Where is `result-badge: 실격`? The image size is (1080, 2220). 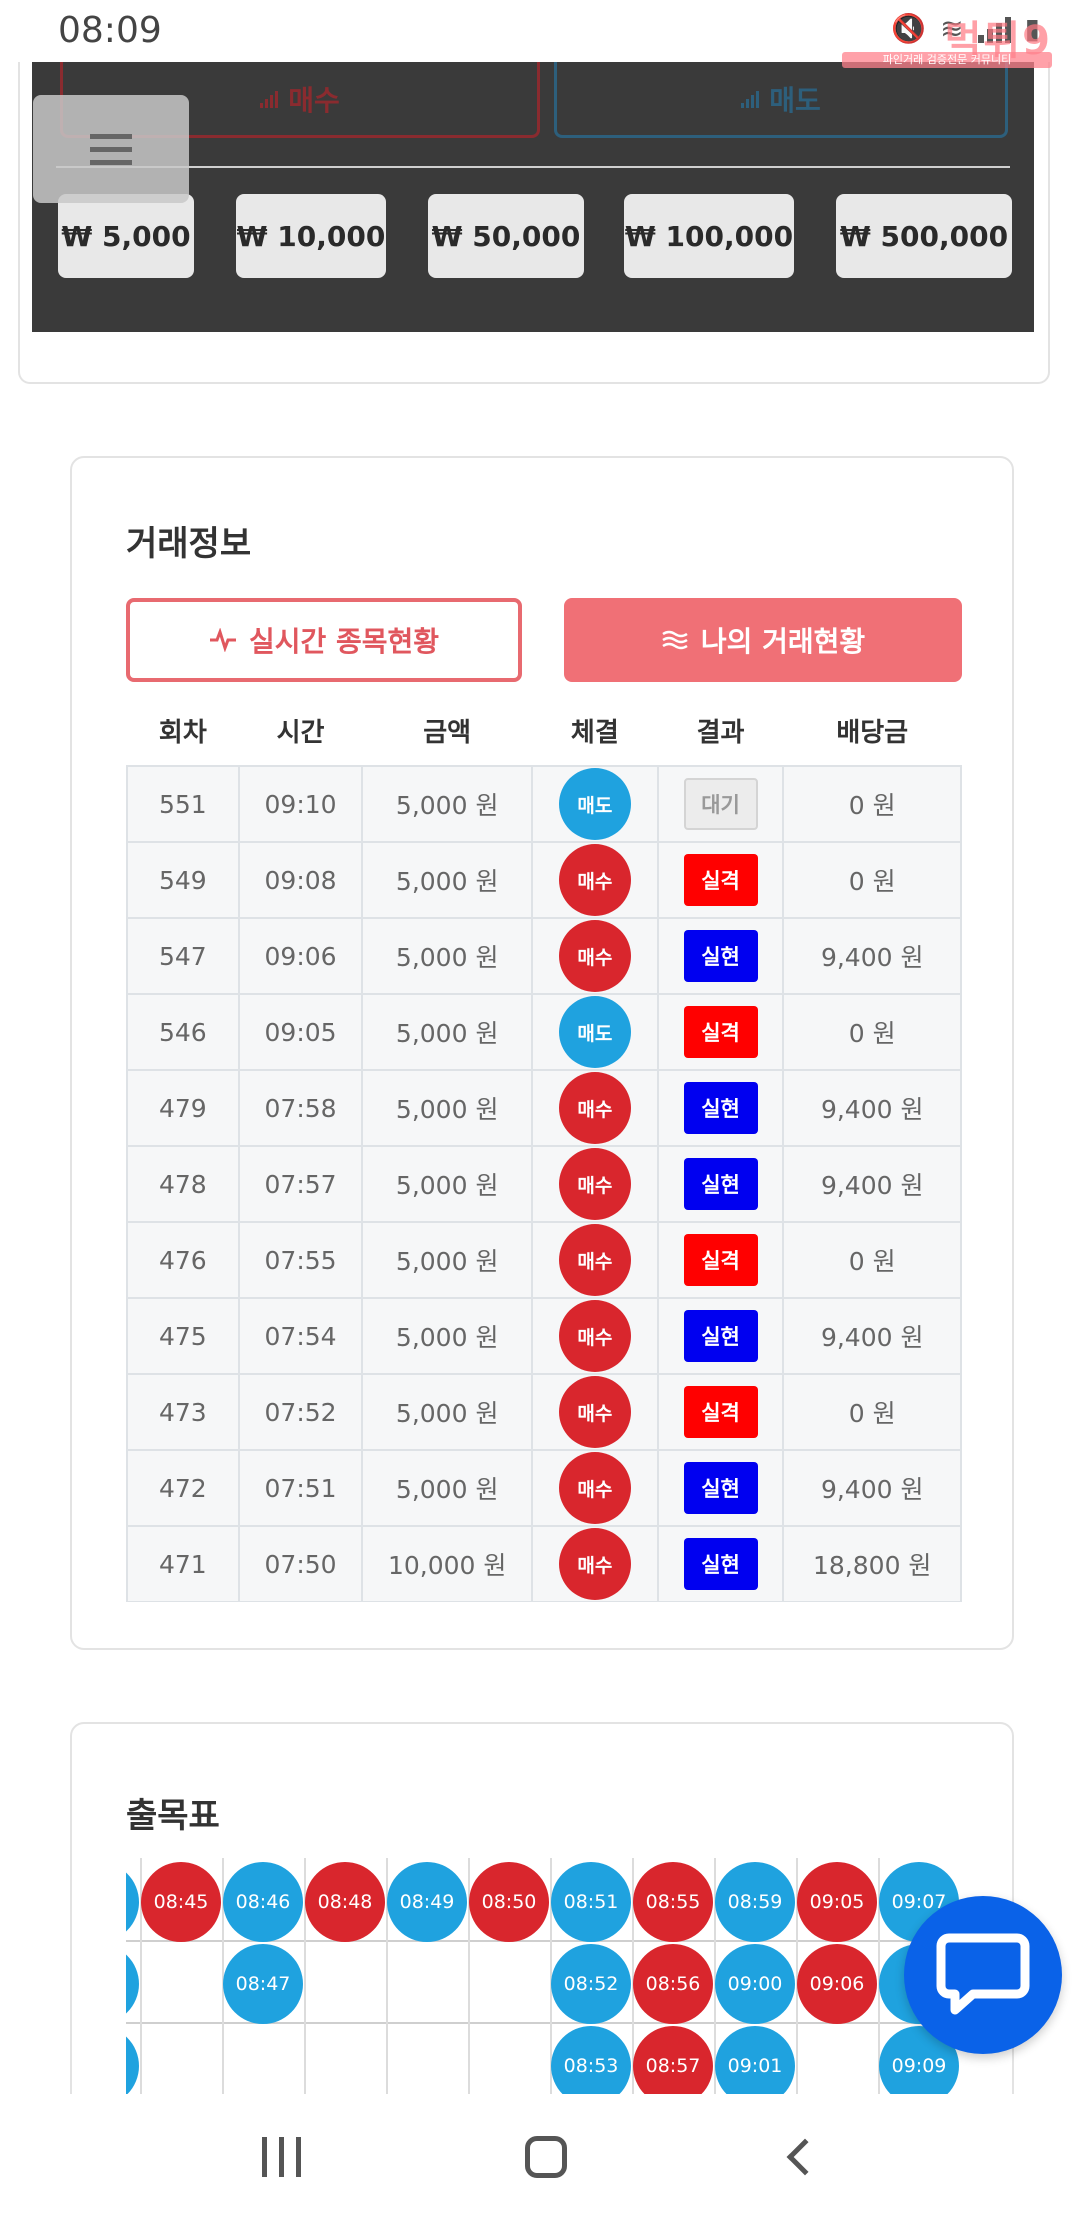
result-badge: 실격 is located at coordinates (720, 1032).